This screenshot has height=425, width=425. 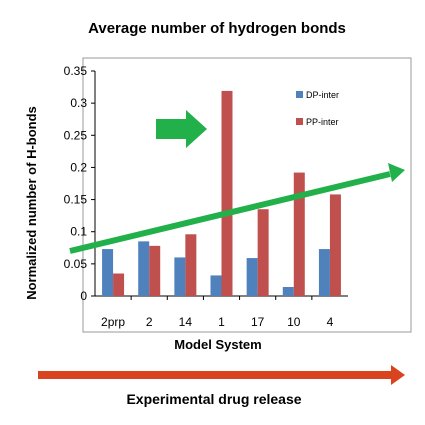 I want to click on y-tick-label: 0.25, so click(x=76, y=135).